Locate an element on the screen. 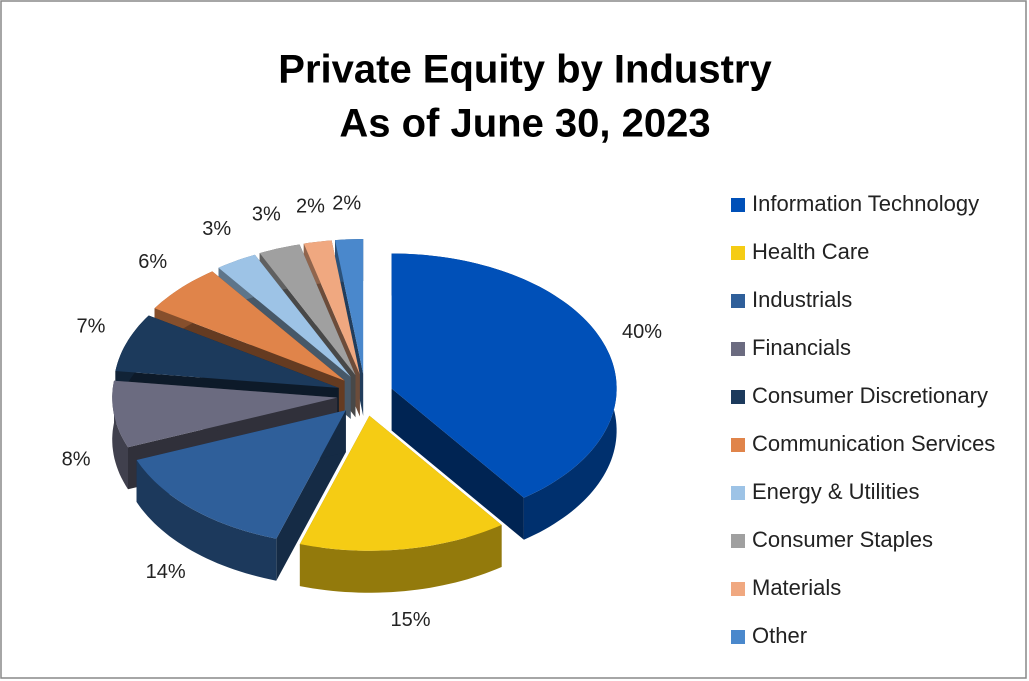  data-label: 15% is located at coordinates (411, 620).